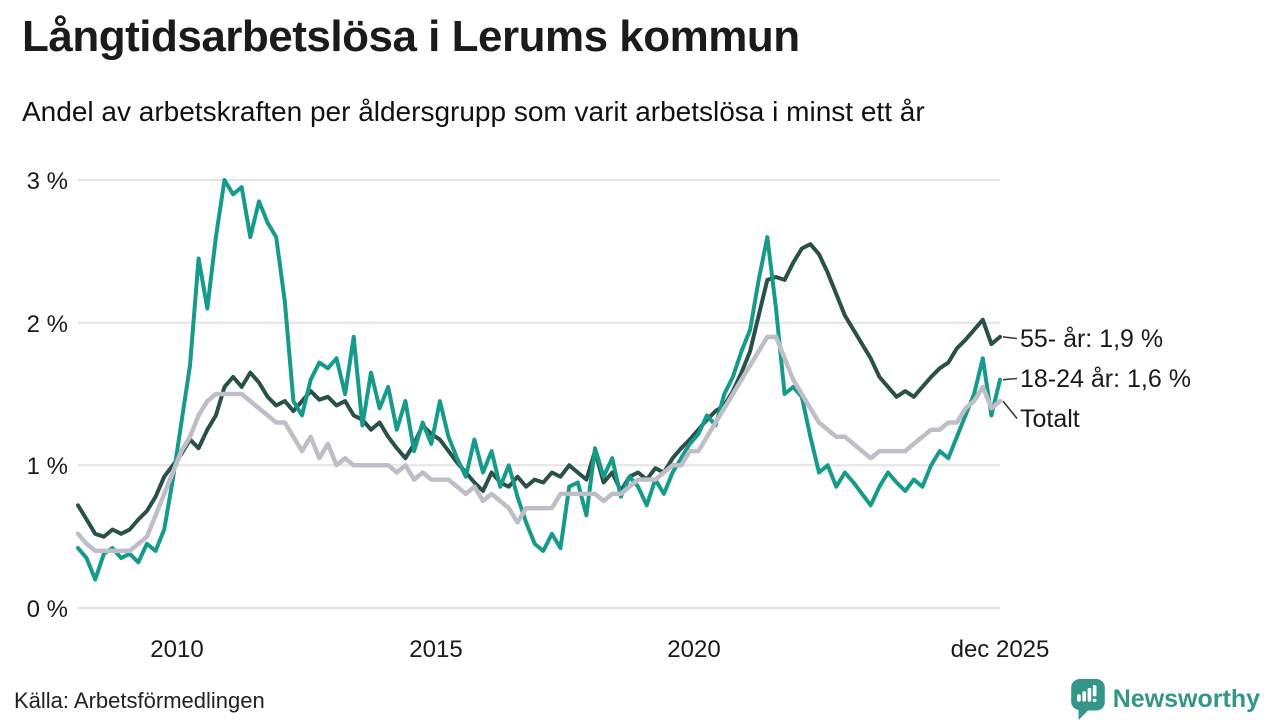  I want to click on newsworthy-brand-link: Newsworthy, so click(1165, 699).